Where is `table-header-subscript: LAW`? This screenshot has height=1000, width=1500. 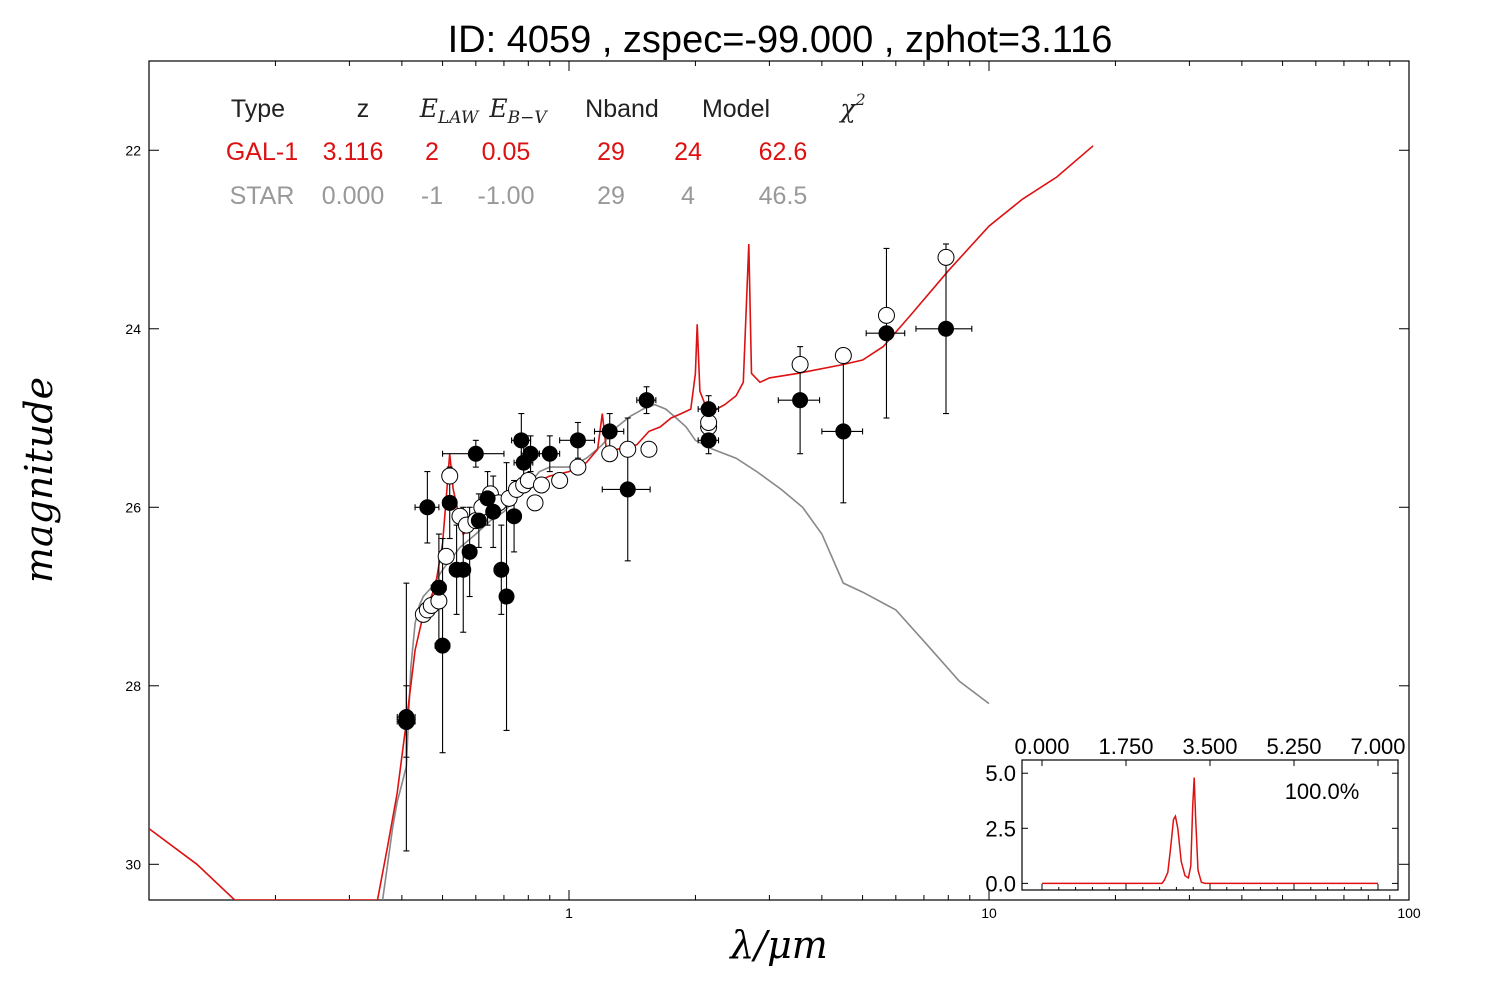 table-header-subscript: LAW is located at coordinates (458, 118).